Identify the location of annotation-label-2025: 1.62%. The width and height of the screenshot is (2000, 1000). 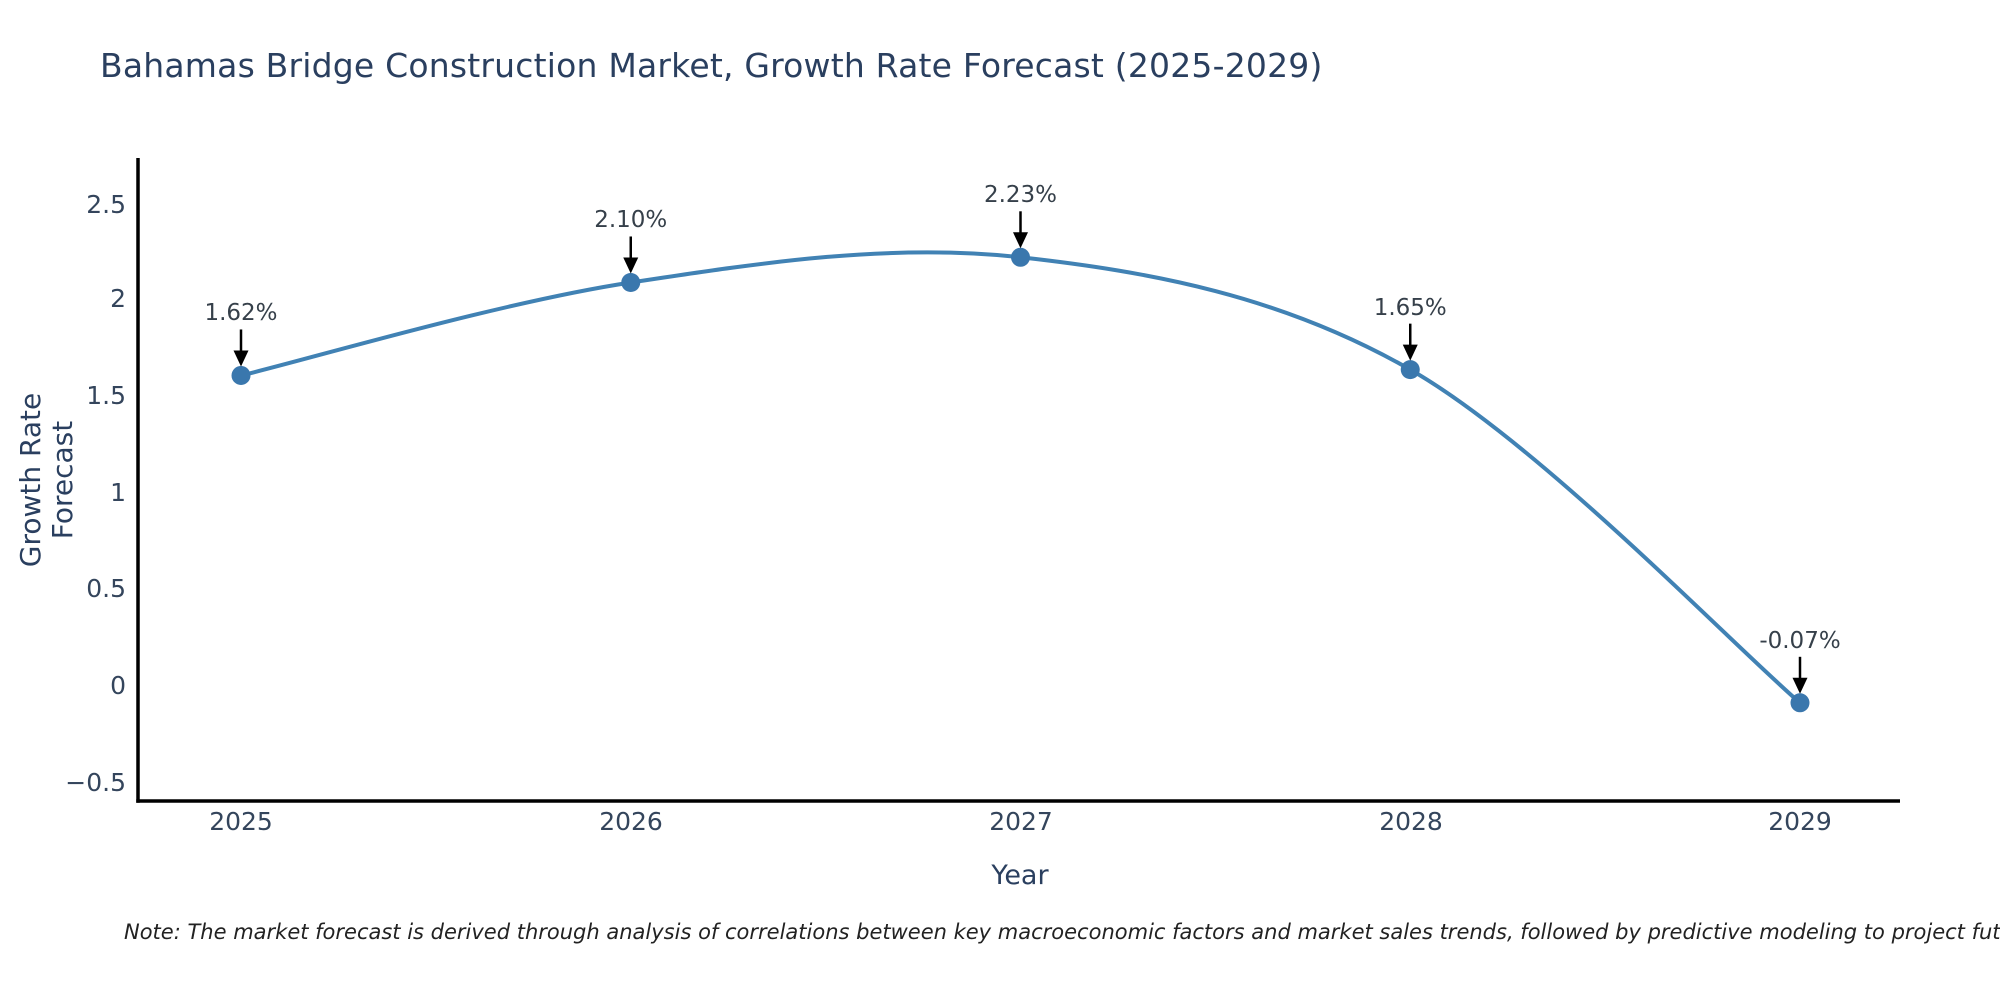
(241, 313).